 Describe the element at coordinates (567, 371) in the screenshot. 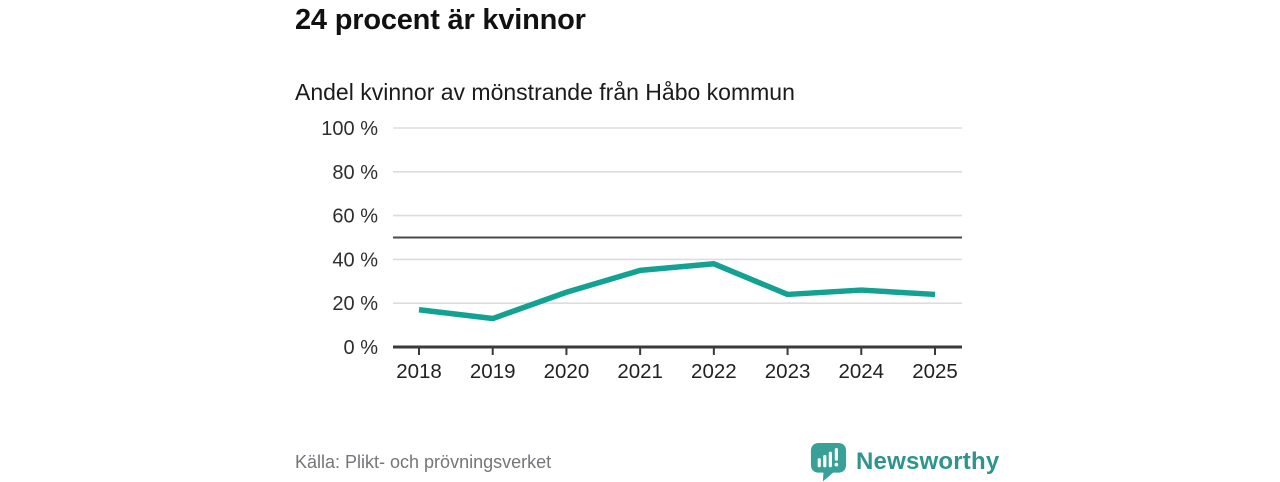

I see `x-tick-label: 2020` at that location.